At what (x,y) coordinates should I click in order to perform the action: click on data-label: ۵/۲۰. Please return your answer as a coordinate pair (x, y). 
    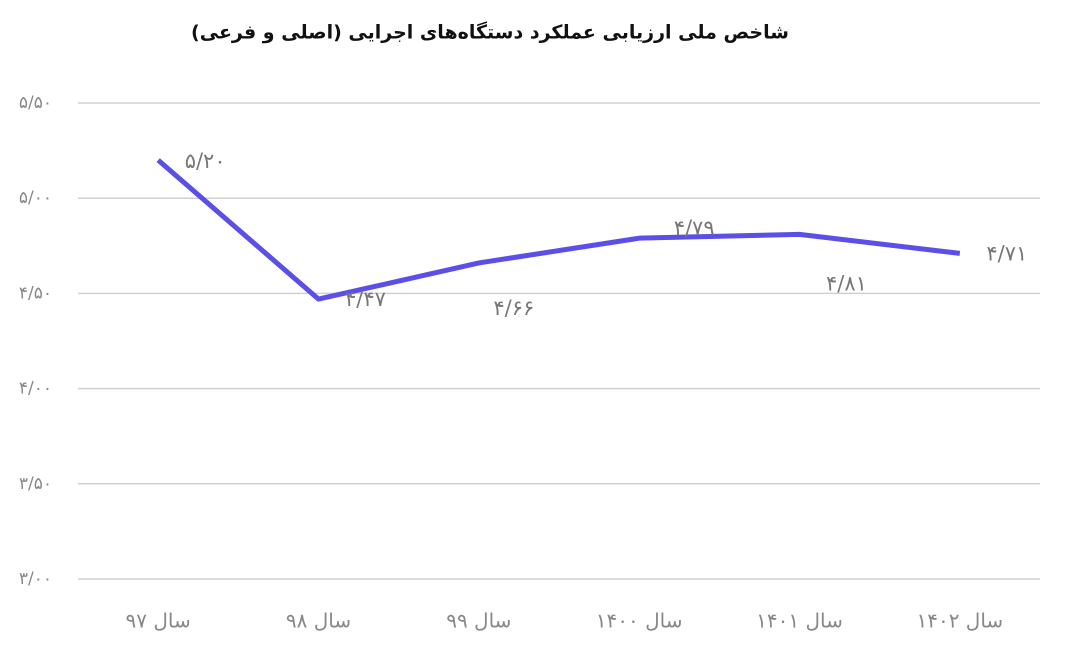
    Looking at the image, I should click on (205, 161).